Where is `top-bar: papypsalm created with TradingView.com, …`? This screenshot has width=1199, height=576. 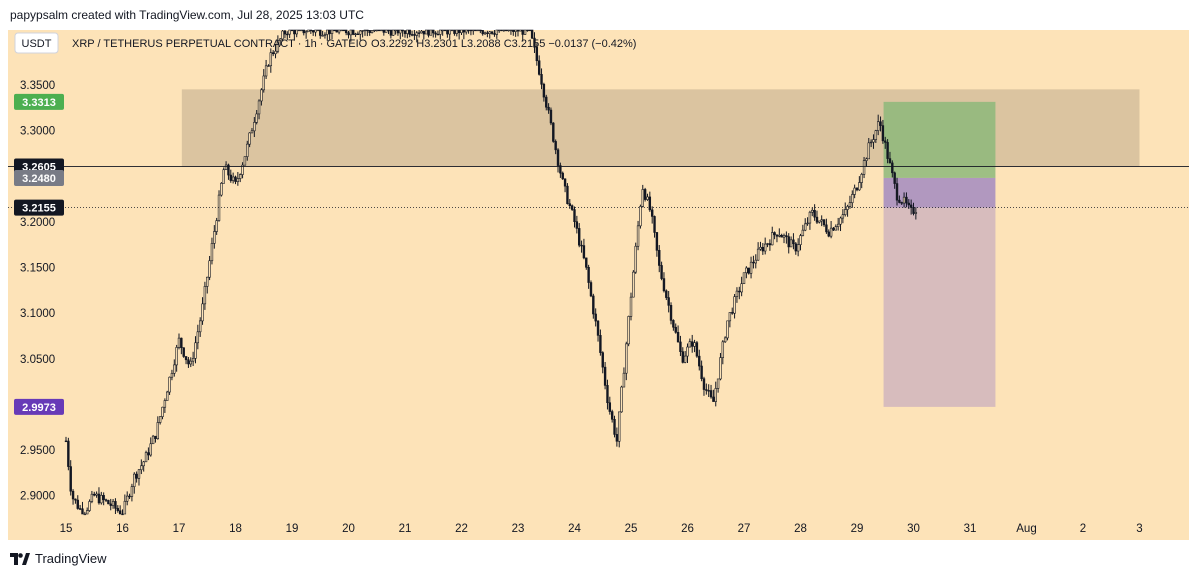
top-bar: papypsalm created with TradingView.com, … is located at coordinates (599, 15).